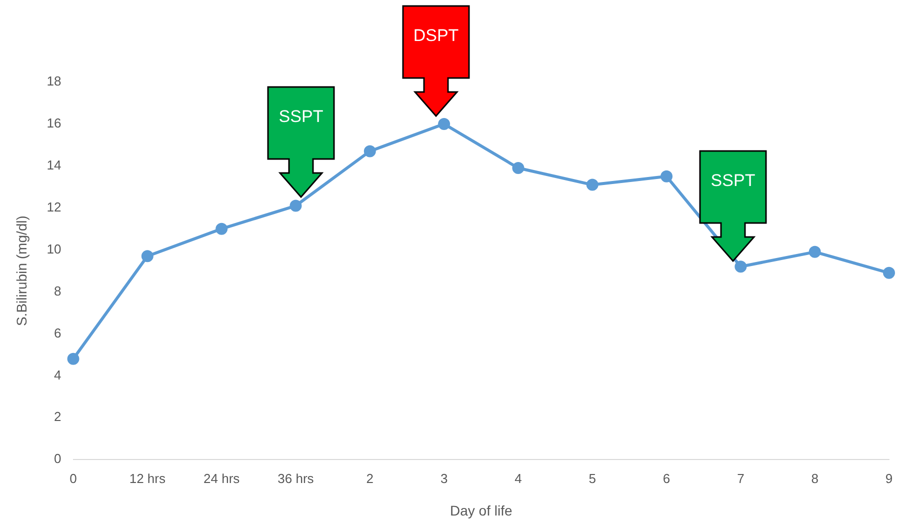  What do you see at coordinates (147, 478) in the screenshot?
I see `x-tick-label: 12 hrs` at bounding box center [147, 478].